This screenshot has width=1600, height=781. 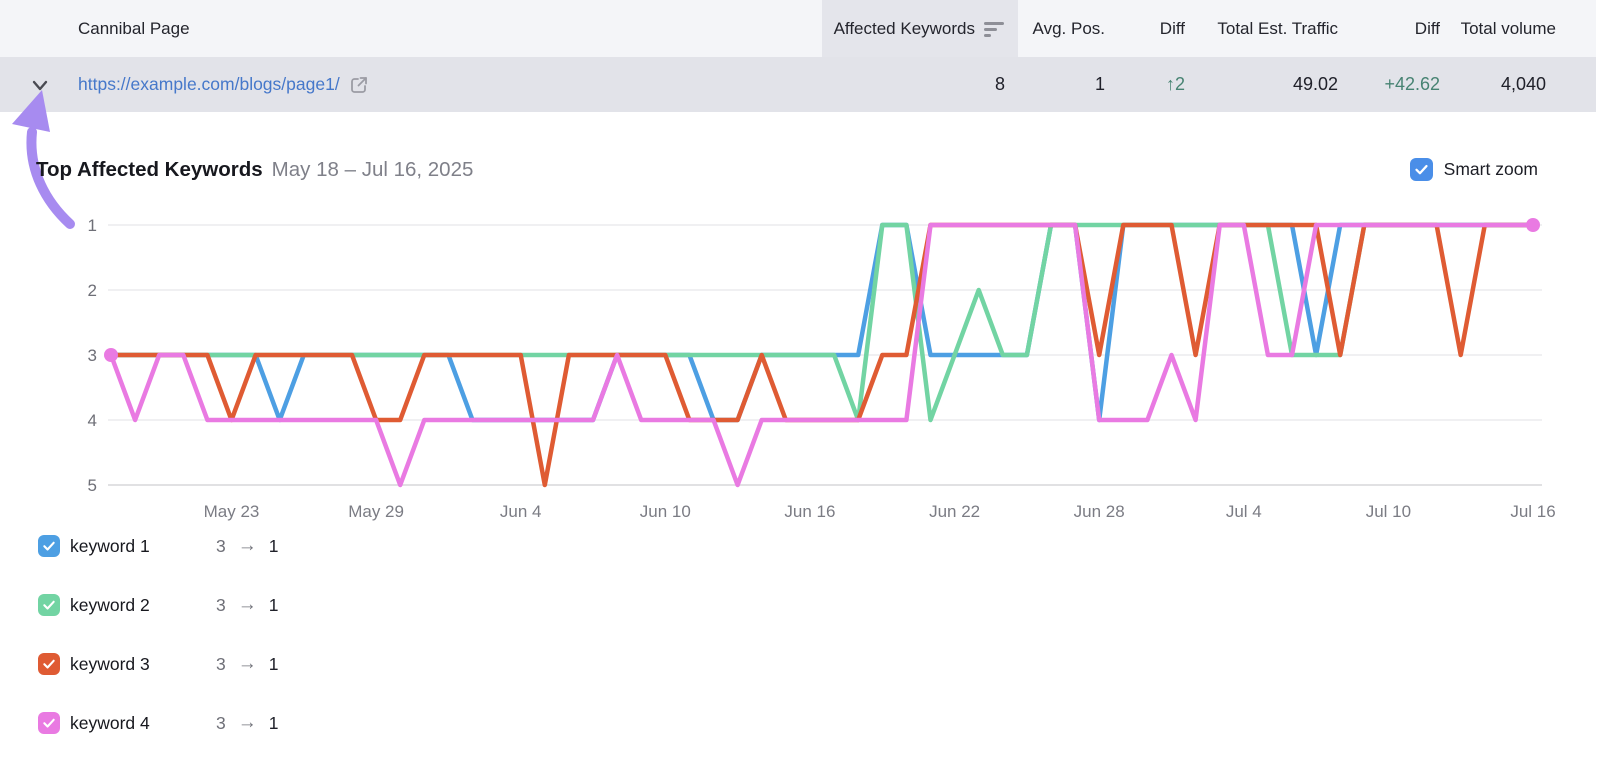 What do you see at coordinates (1532, 511) in the screenshot?
I see `svg-text: Jul 16` at bounding box center [1532, 511].